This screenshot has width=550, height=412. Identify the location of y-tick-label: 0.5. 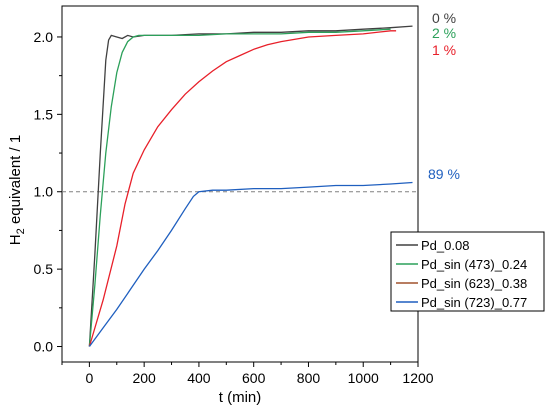
(44, 269).